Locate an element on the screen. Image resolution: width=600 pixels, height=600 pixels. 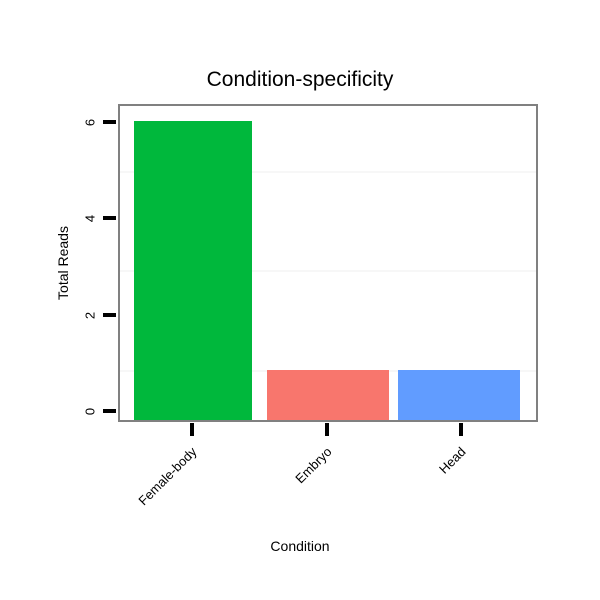
x-tick-mark-embryo is located at coordinates (327, 429).